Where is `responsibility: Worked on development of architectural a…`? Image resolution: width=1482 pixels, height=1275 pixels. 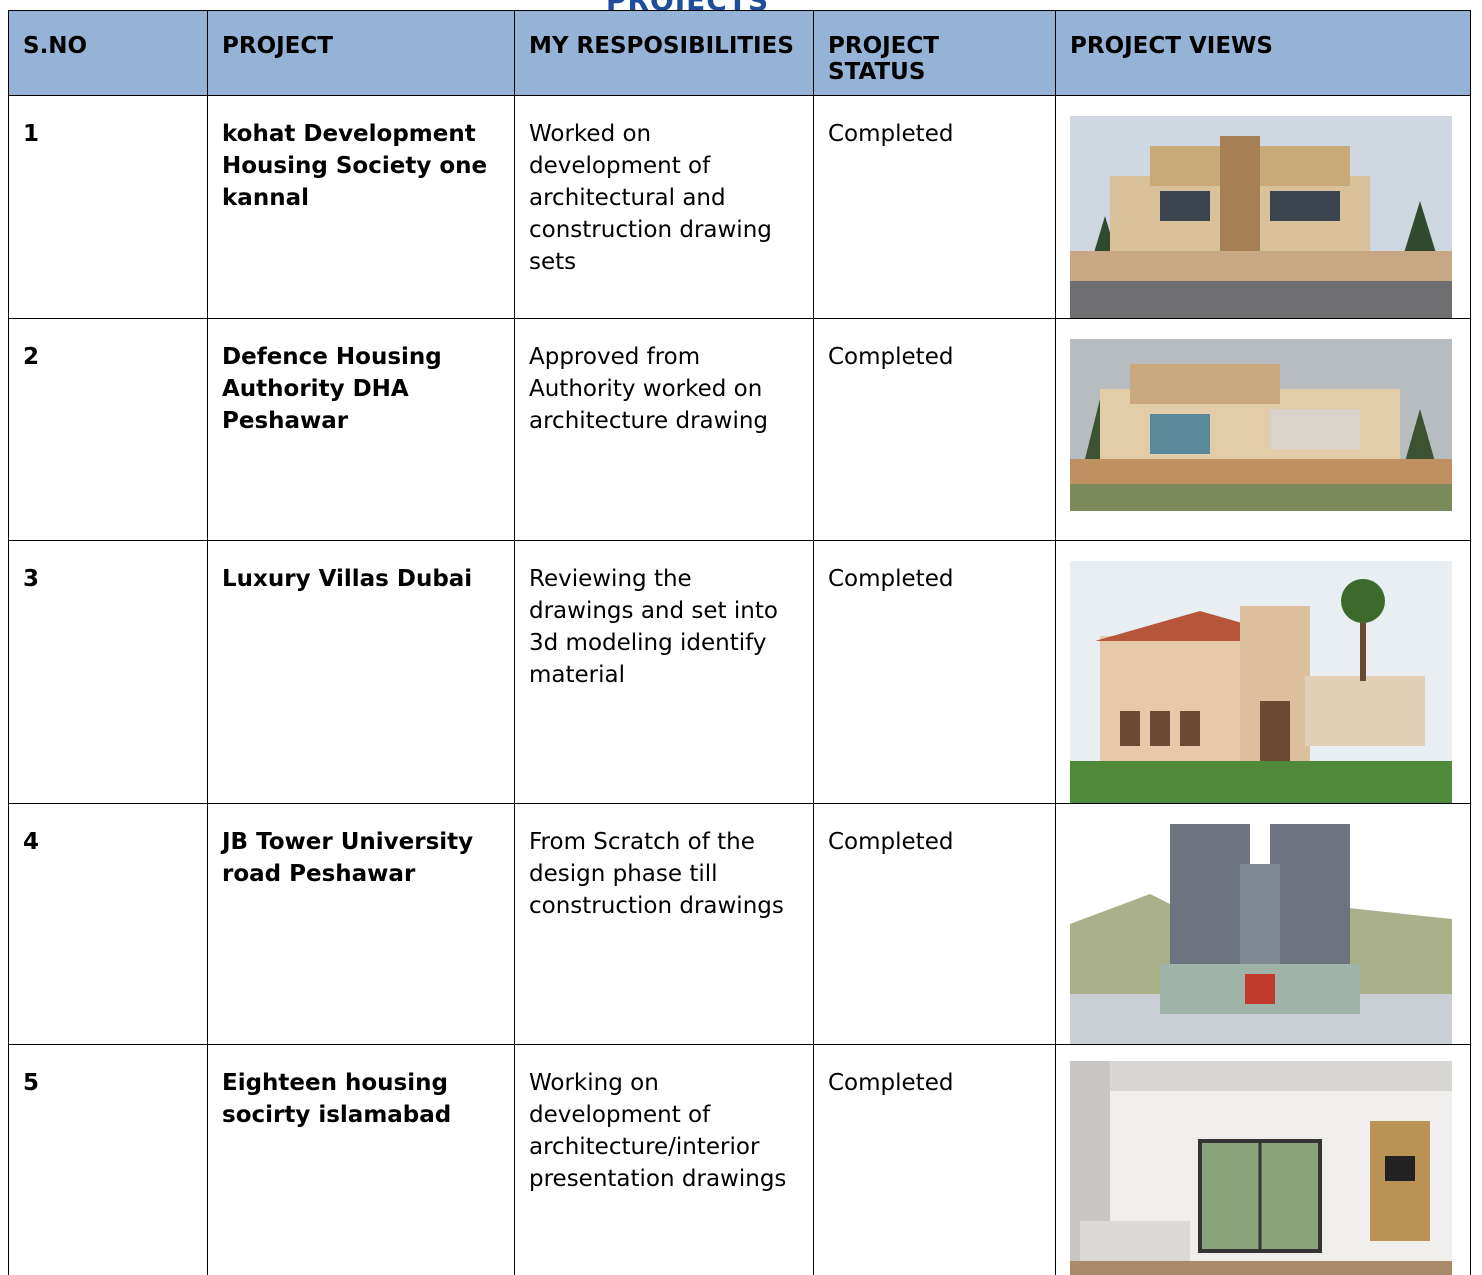
responsibility: Worked on development of architectural a… is located at coordinates (664, 207).